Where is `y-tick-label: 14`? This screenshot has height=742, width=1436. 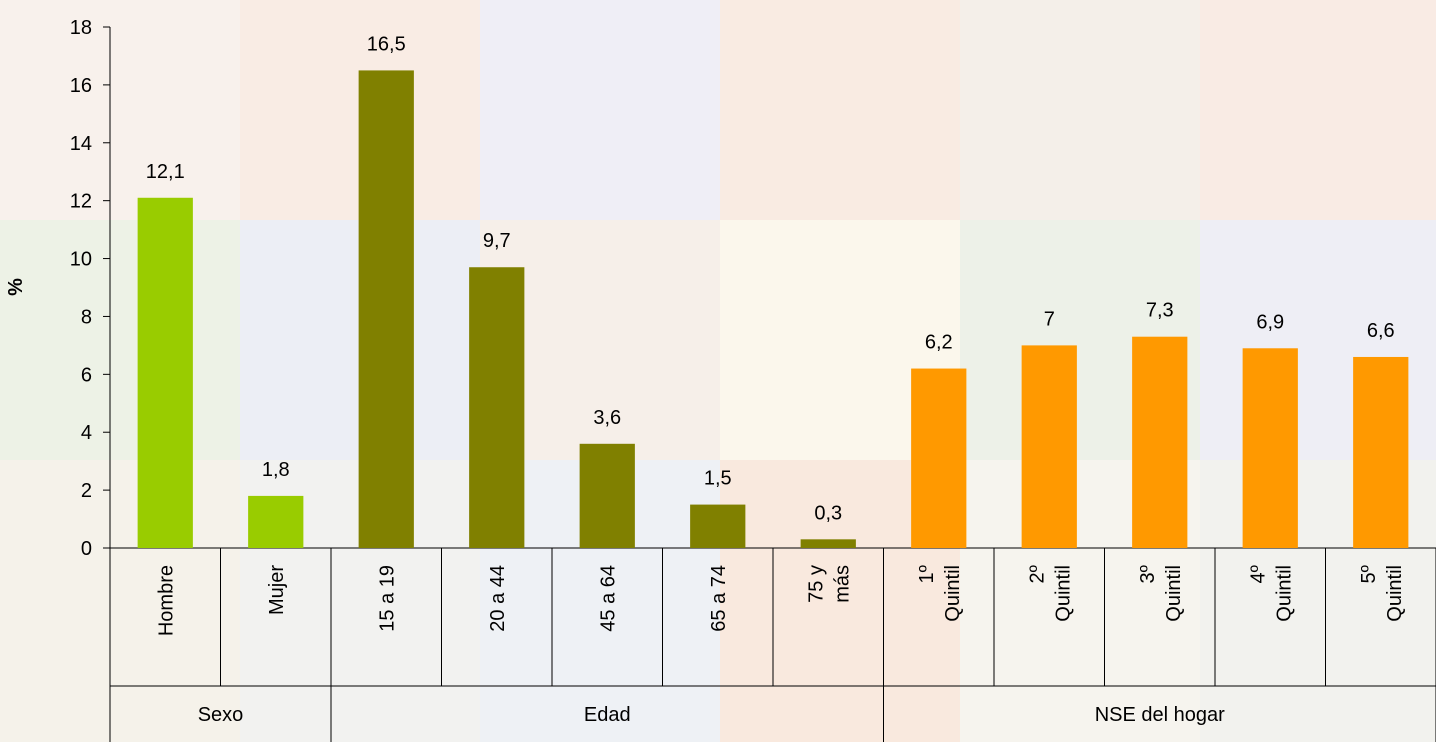
y-tick-label: 14 is located at coordinates (81, 144).